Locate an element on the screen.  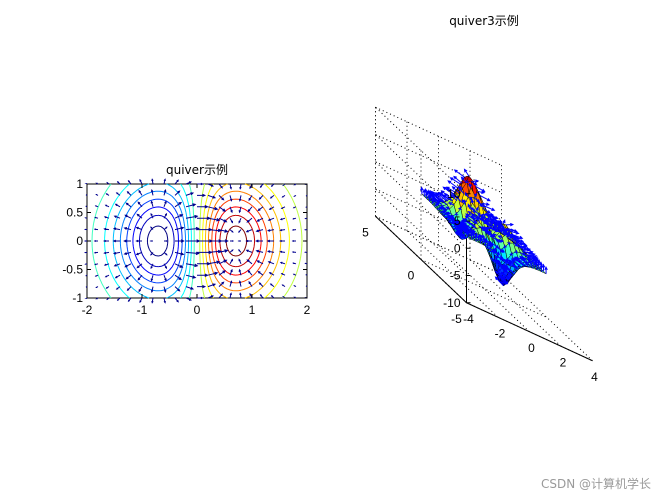
y-tick-label: 0 is located at coordinates (411, 276).